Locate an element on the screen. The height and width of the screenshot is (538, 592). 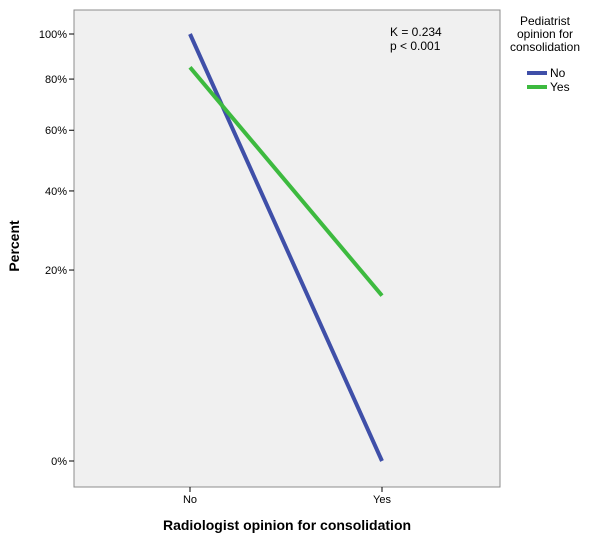
legend-title-line: consolidation is located at coordinates (545, 47).